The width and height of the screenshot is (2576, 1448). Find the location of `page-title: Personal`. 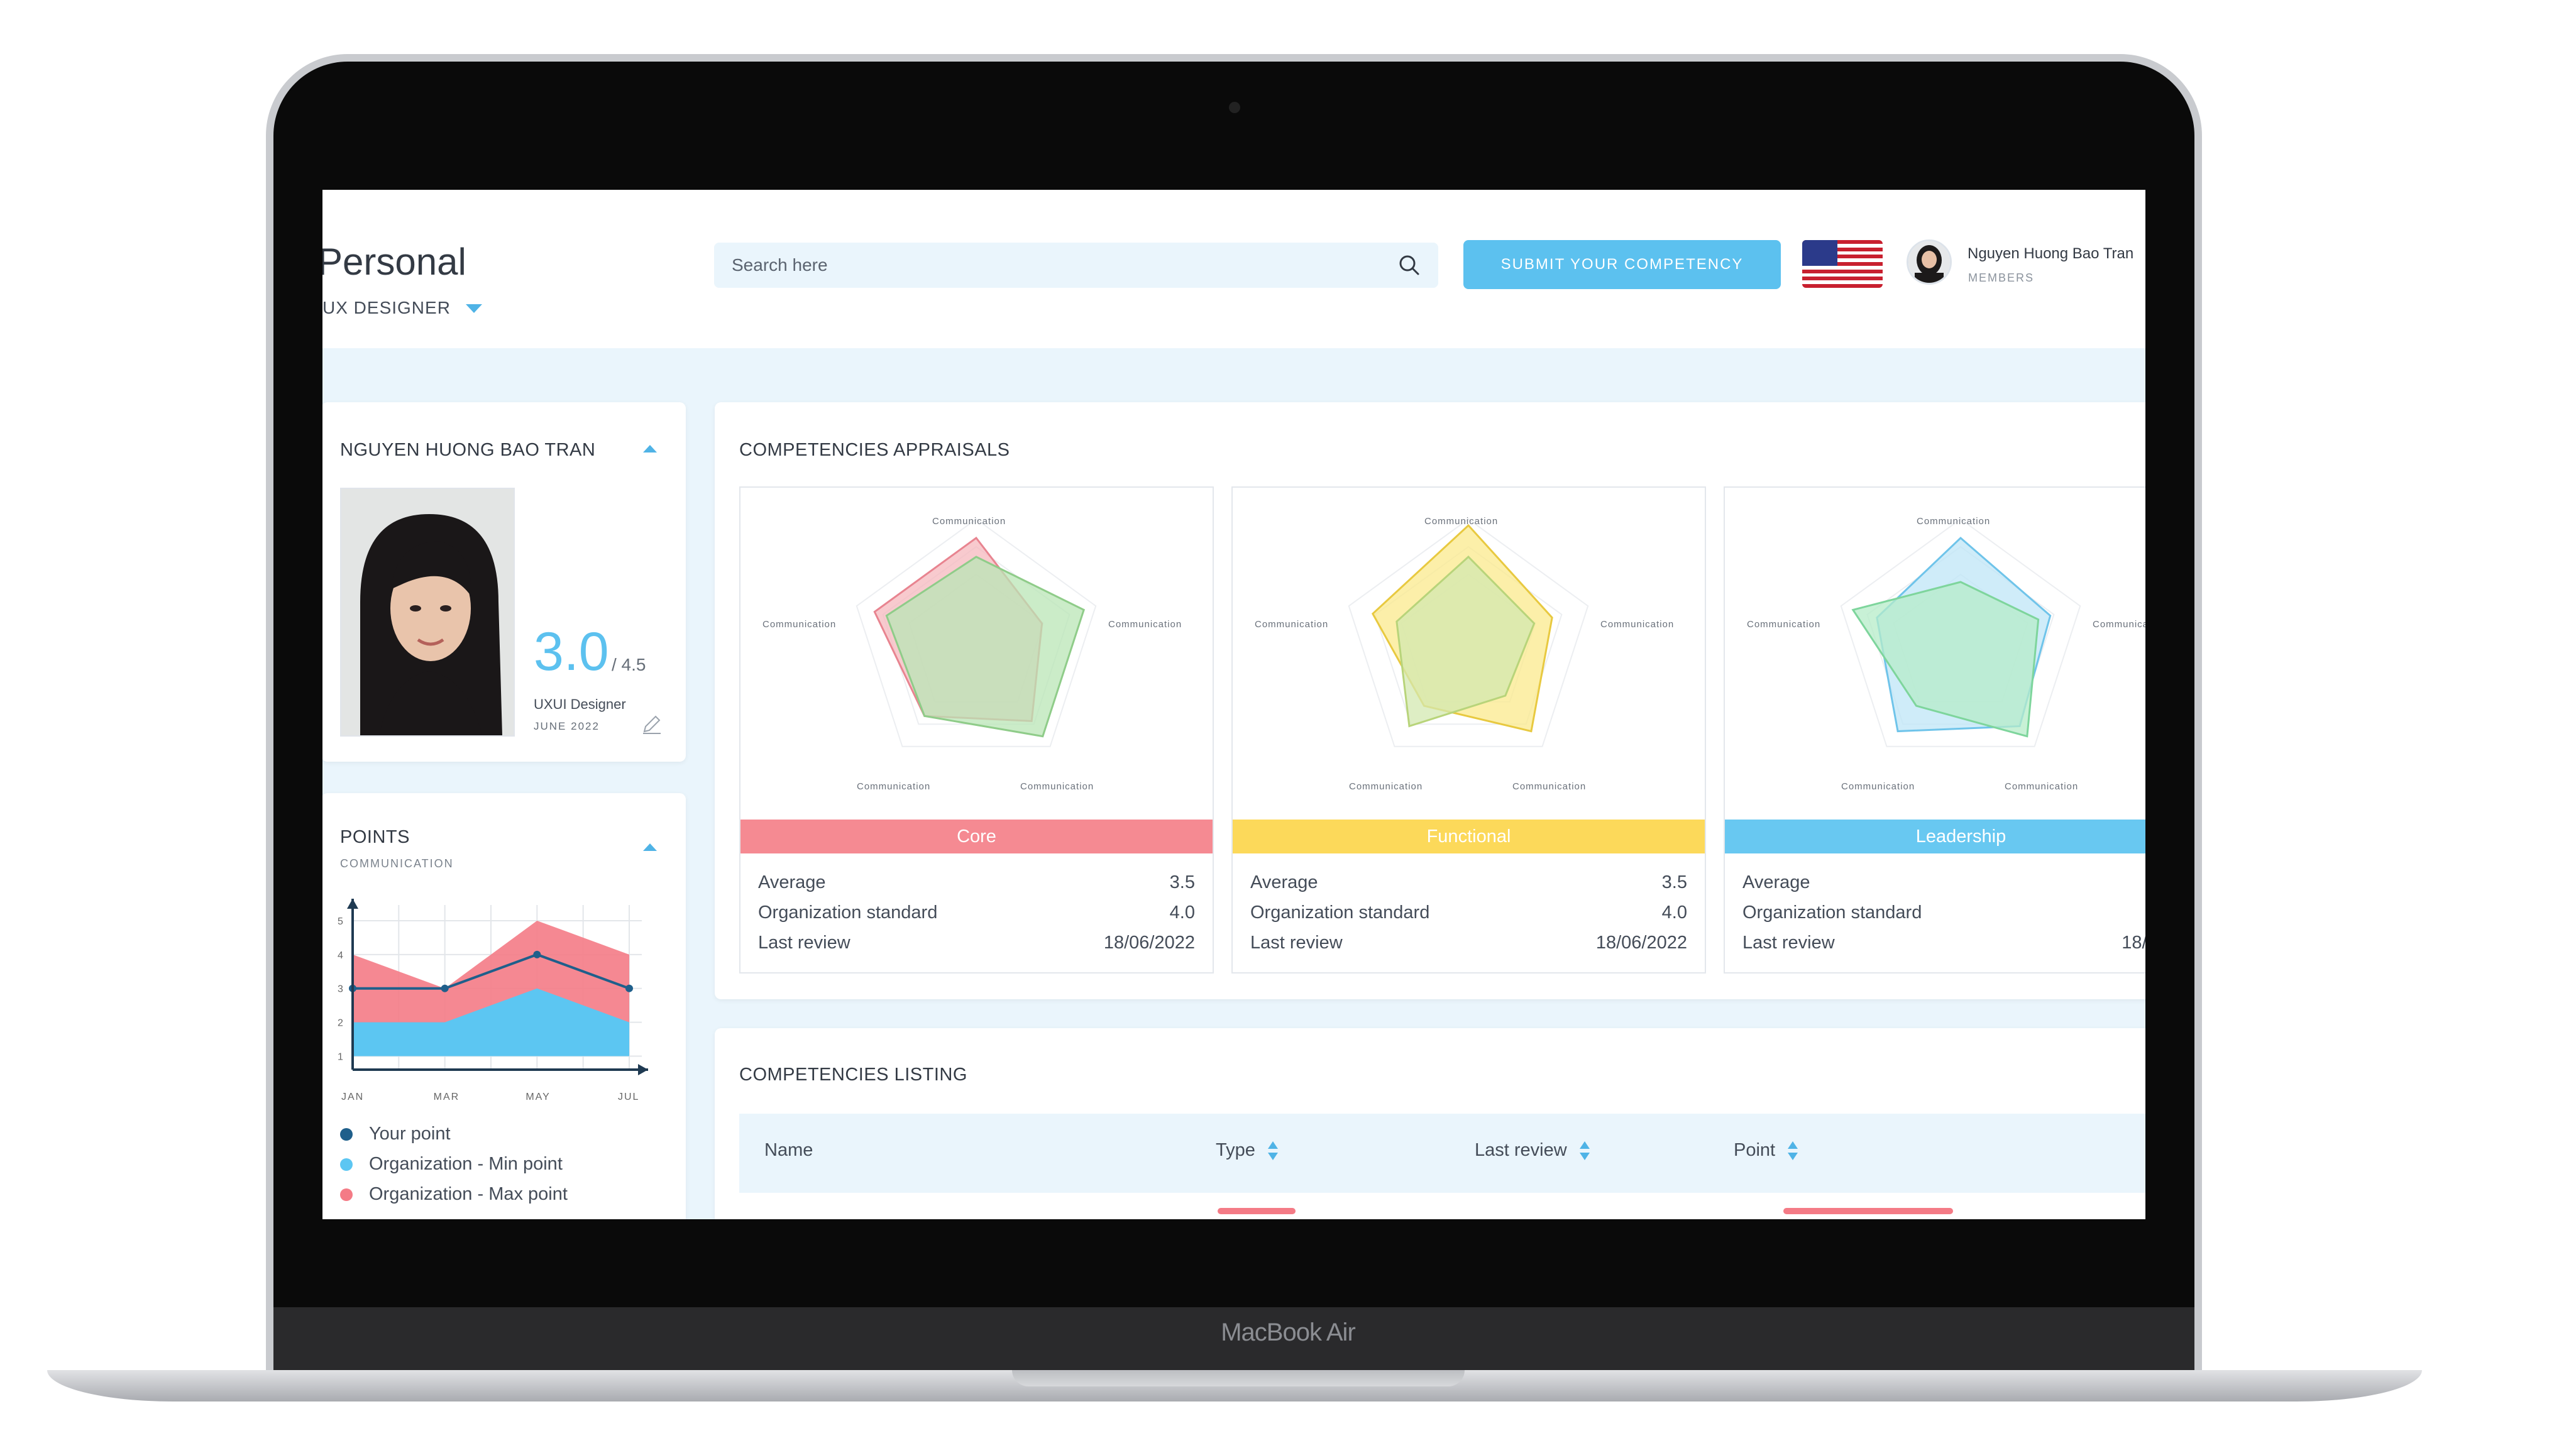

page-title: Personal is located at coordinates (394, 262).